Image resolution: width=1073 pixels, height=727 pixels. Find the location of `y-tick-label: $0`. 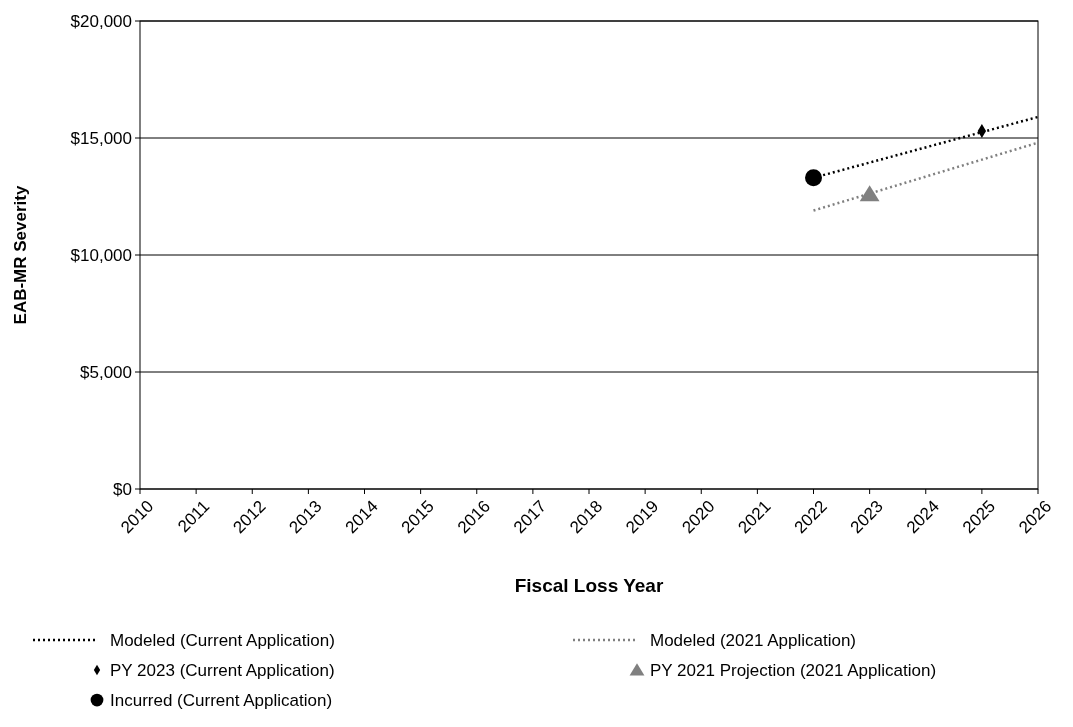

y-tick-label: $0 is located at coordinates (122, 489).